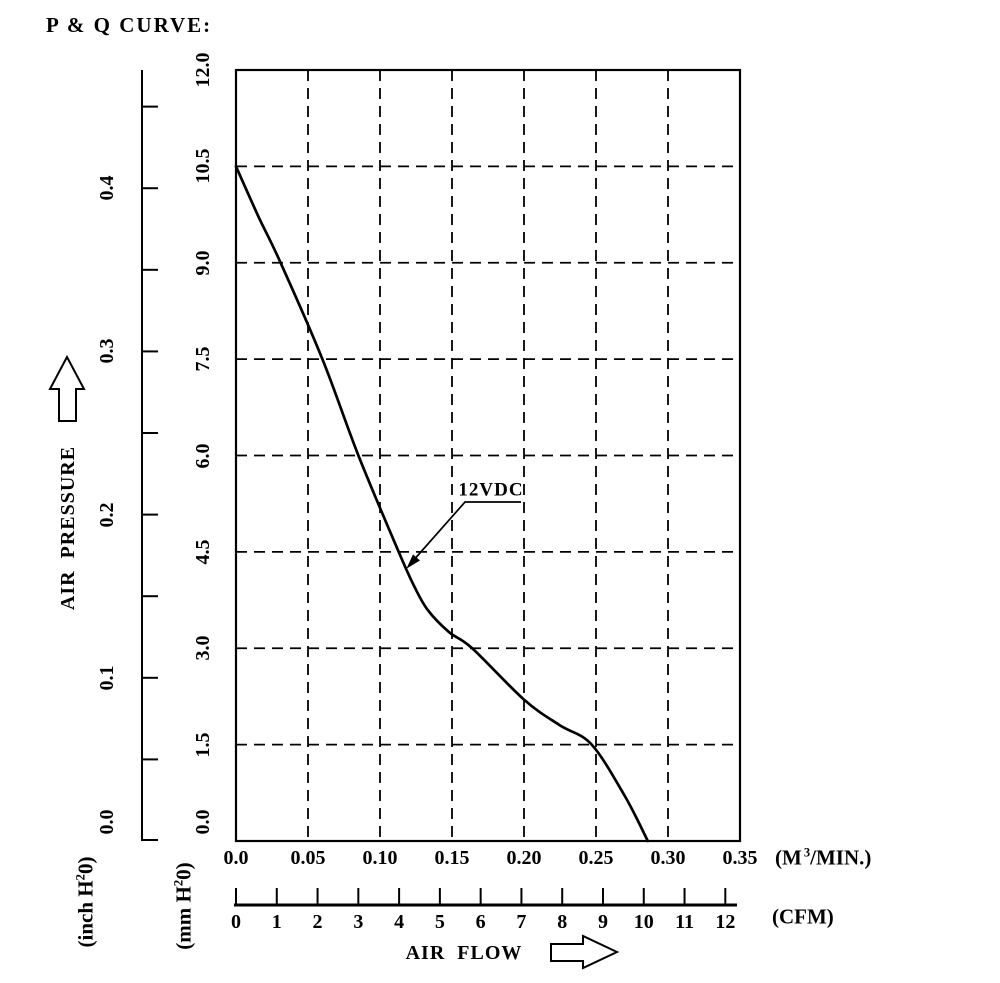 This screenshot has height=983, width=1000. Describe the element at coordinates (596, 858) in the screenshot. I see `x-tick-label: 0.25` at that location.